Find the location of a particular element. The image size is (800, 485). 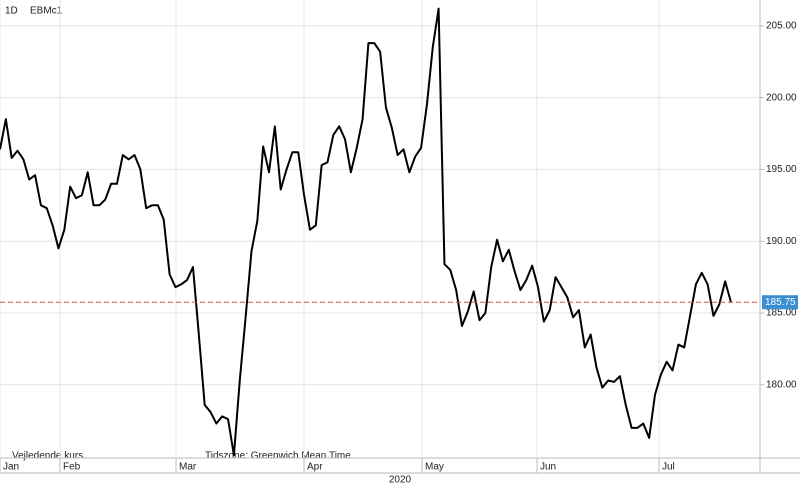

last-price-badge is located at coordinates (780, 302).